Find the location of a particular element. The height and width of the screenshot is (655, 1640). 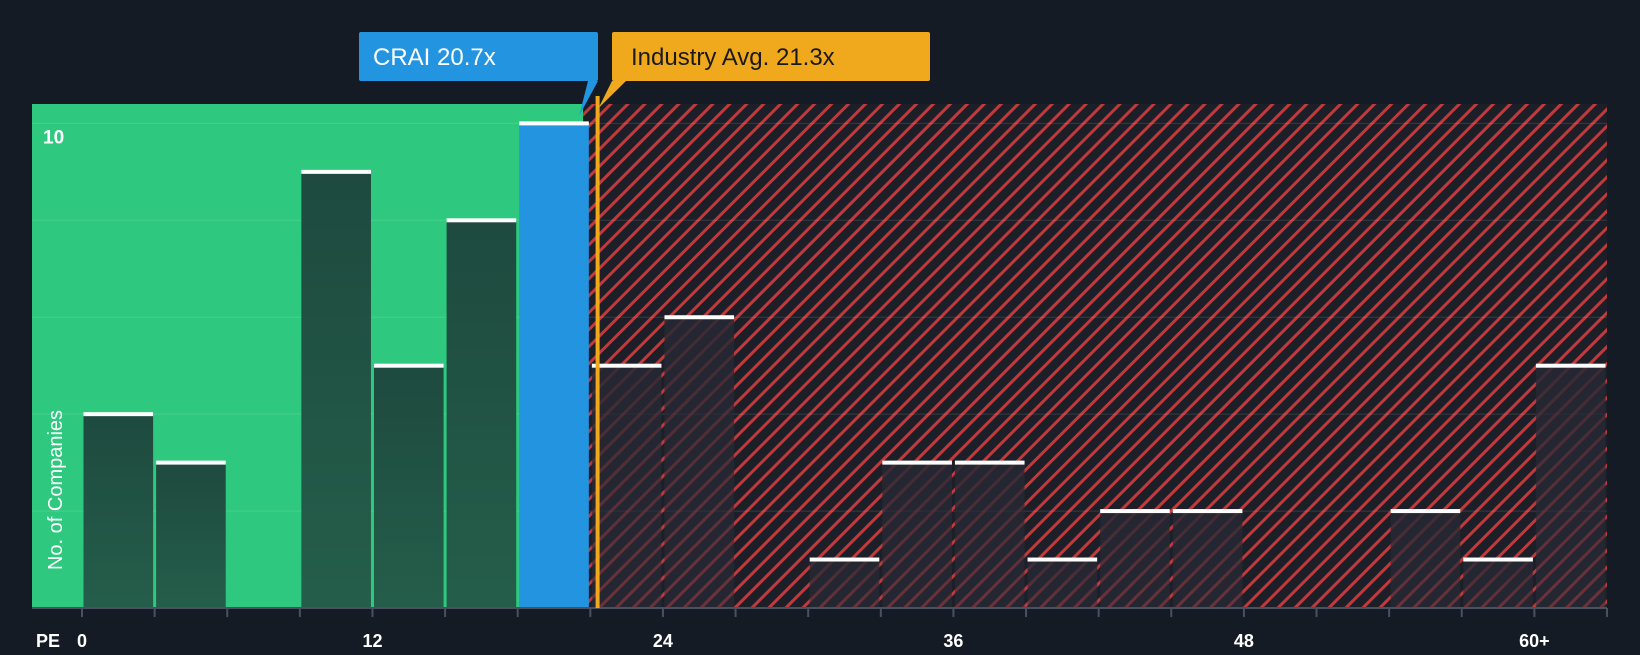

x-tick-label: 12 is located at coordinates (372, 640).